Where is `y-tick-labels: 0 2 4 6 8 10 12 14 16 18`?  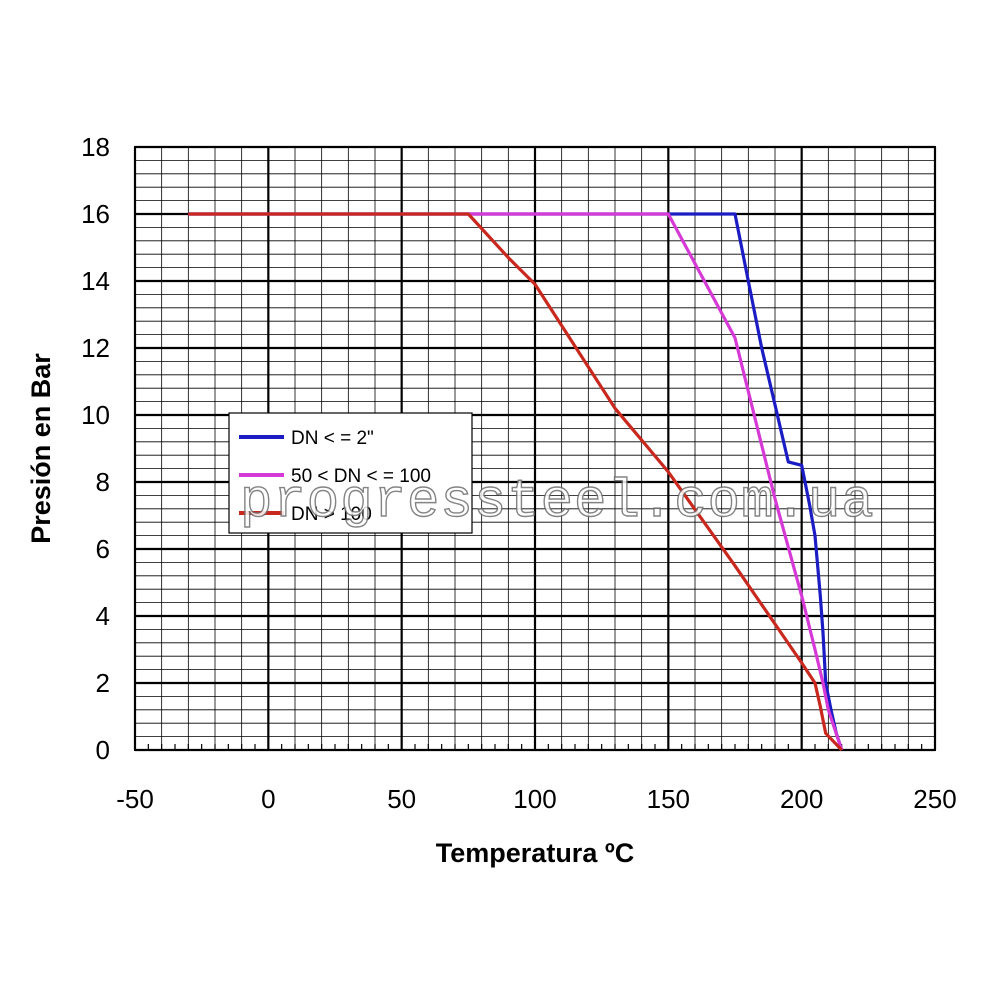
y-tick-labels: 0 2 4 6 8 10 12 14 16 18 is located at coordinates (95, 448).